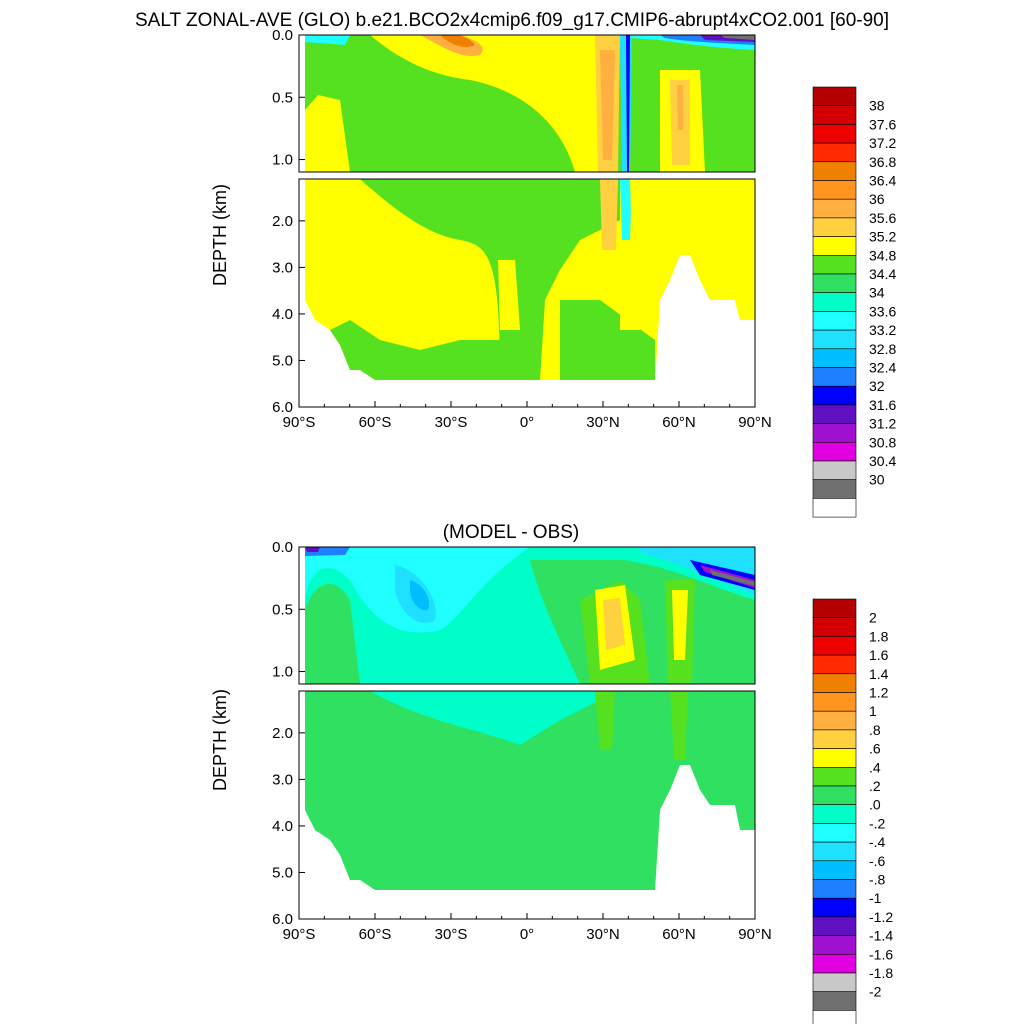 The width and height of the screenshot is (1024, 1024). What do you see at coordinates (877, 842) in the screenshot?
I see `colorbar-label: -.4` at bounding box center [877, 842].